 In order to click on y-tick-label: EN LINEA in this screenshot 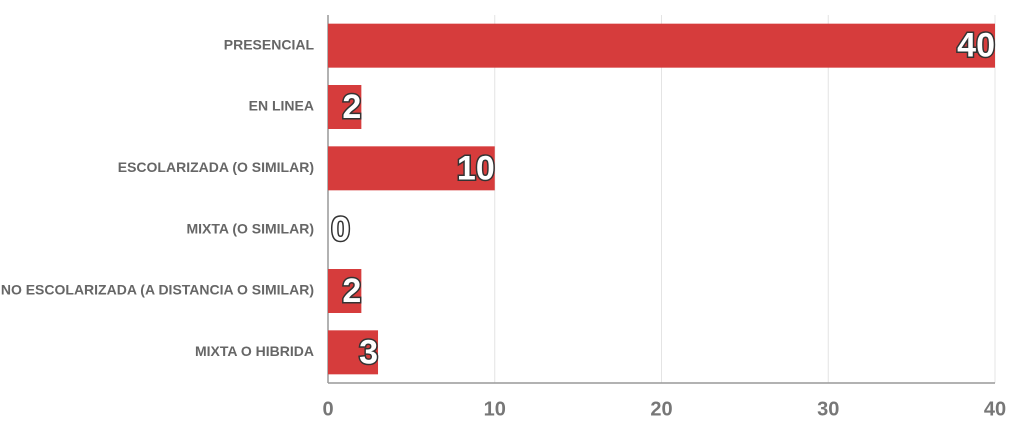, I will do `click(281, 106)`.